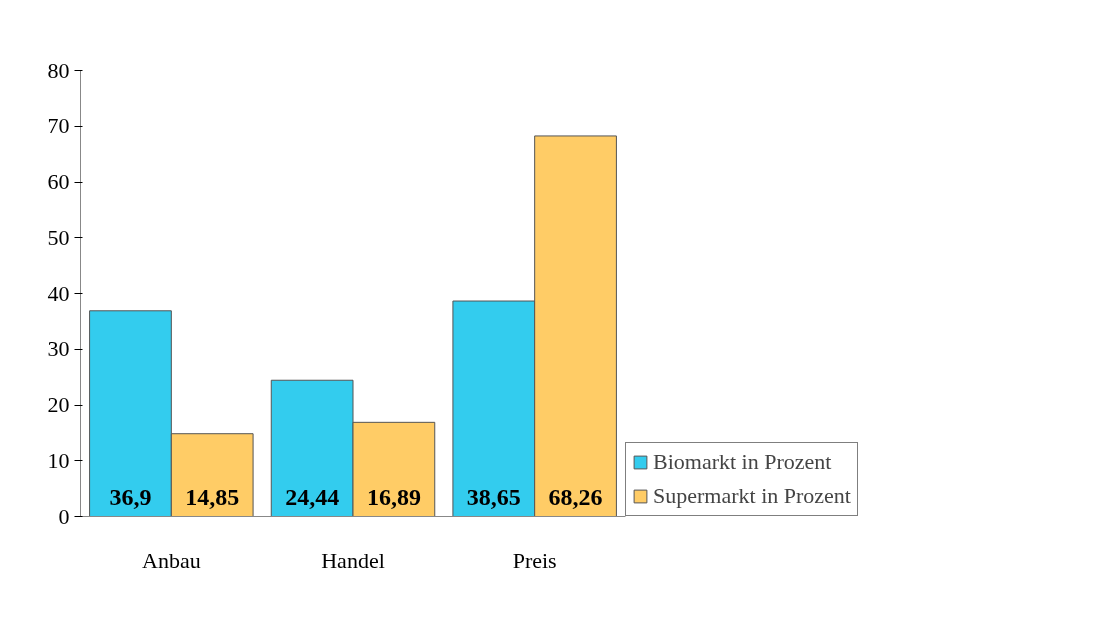 The height and width of the screenshot is (624, 1107). What do you see at coordinates (575, 496) in the screenshot?
I see `data-label: 68,26` at bounding box center [575, 496].